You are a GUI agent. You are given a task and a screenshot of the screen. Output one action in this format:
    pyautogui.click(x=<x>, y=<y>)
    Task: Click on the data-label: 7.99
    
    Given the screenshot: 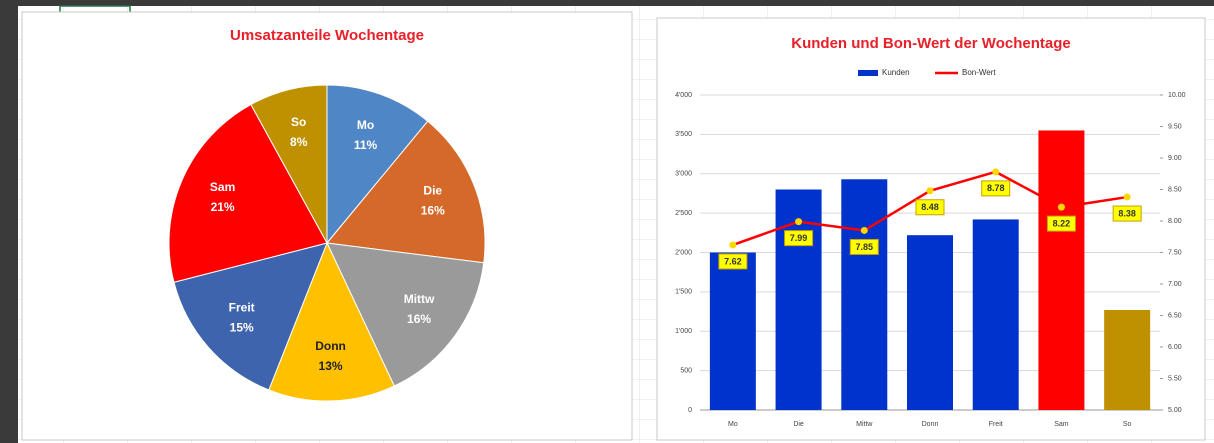 What is the action you would take?
    pyautogui.click(x=799, y=238)
    